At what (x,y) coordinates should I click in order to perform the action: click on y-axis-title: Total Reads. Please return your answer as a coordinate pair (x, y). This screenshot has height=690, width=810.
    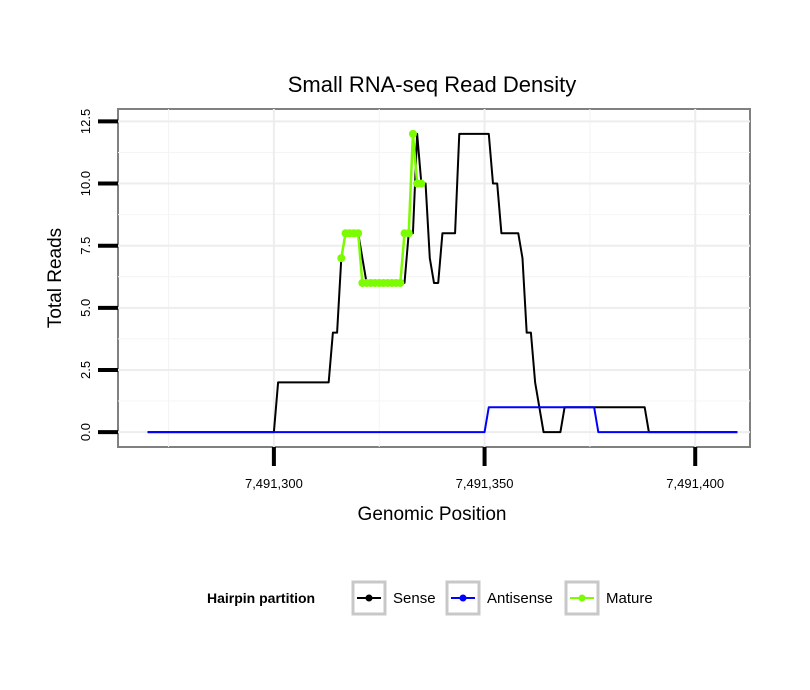
    Looking at the image, I should click on (55, 278).